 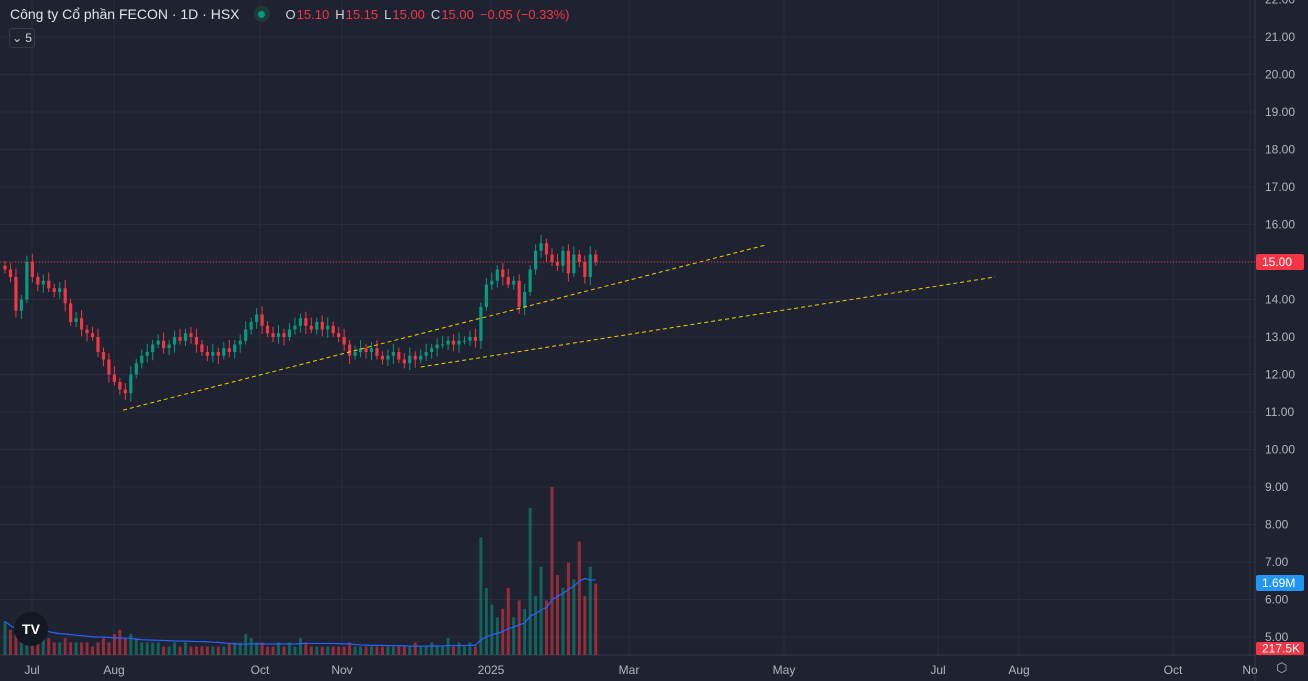 What do you see at coordinates (28, 38) in the screenshot?
I see `indicator-count: 5` at bounding box center [28, 38].